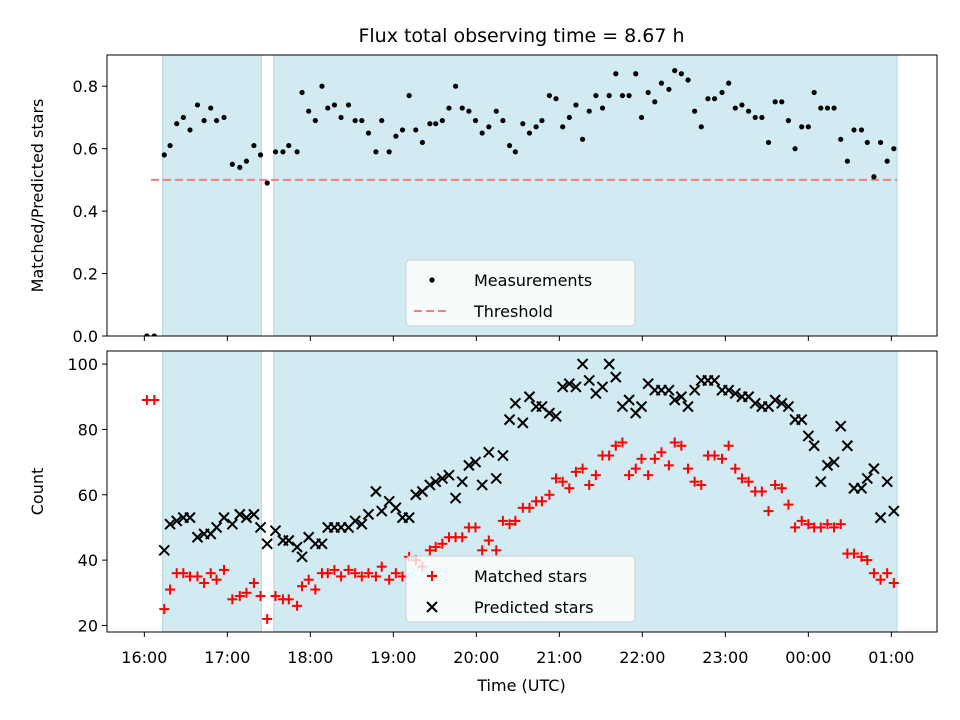 This screenshot has height=720, width=960. What do you see at coordinates (432, 576) in the screenshot?
I see `legend-matched-swatch` at bounding box center [432, 576].